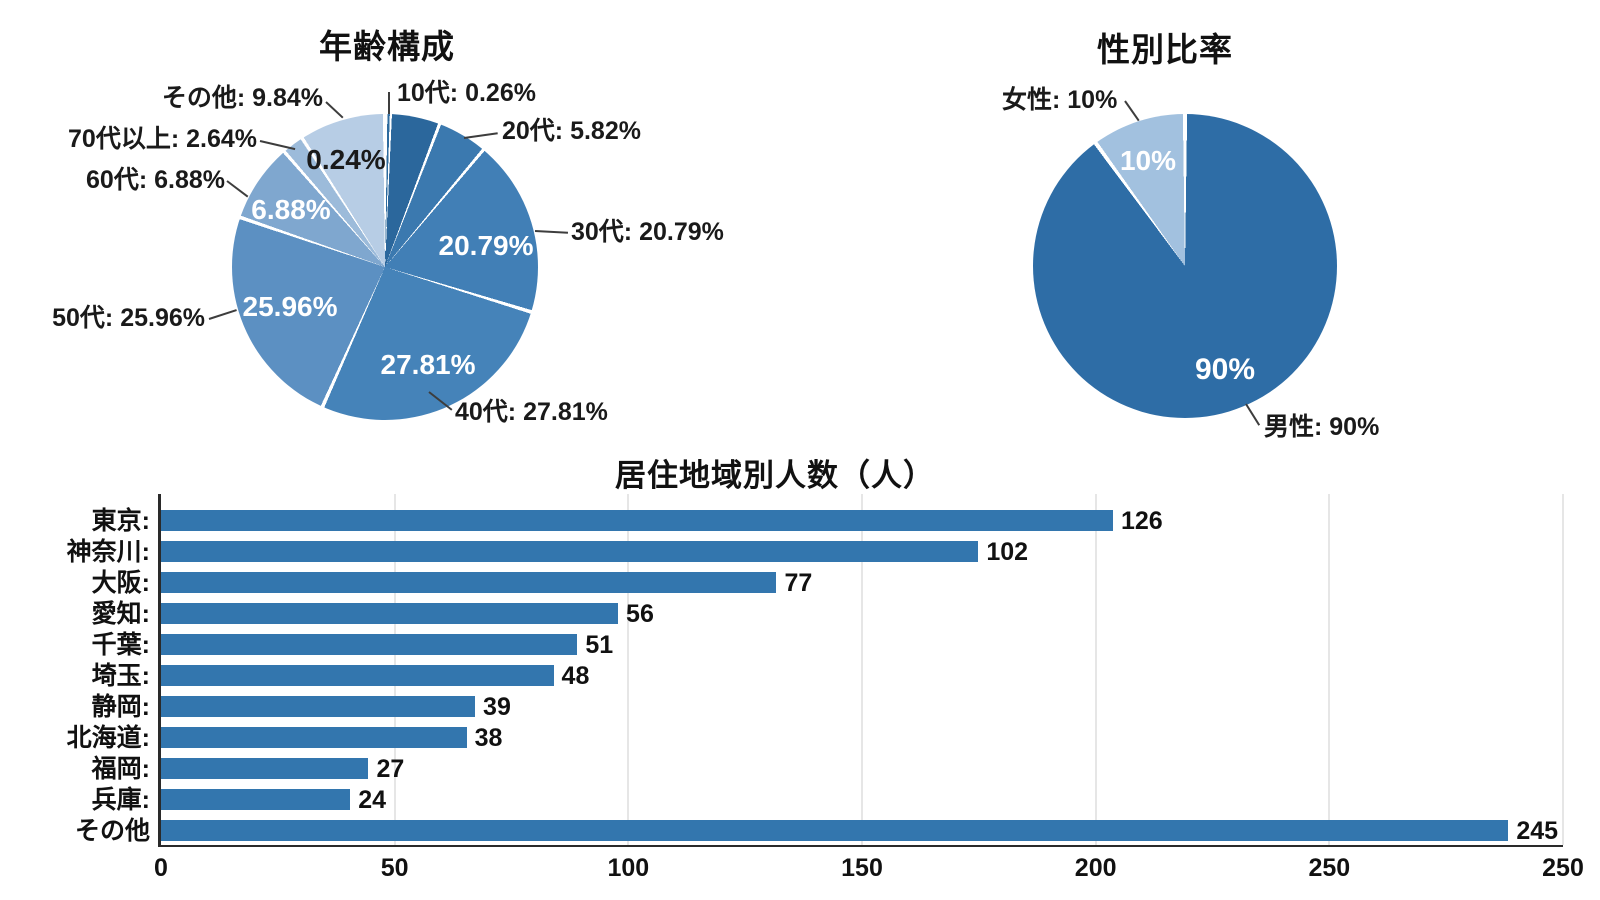 This screenshot has height=900, width=1600. I want to click on gender-pie-title: 性別比率, so click(1165, 49).